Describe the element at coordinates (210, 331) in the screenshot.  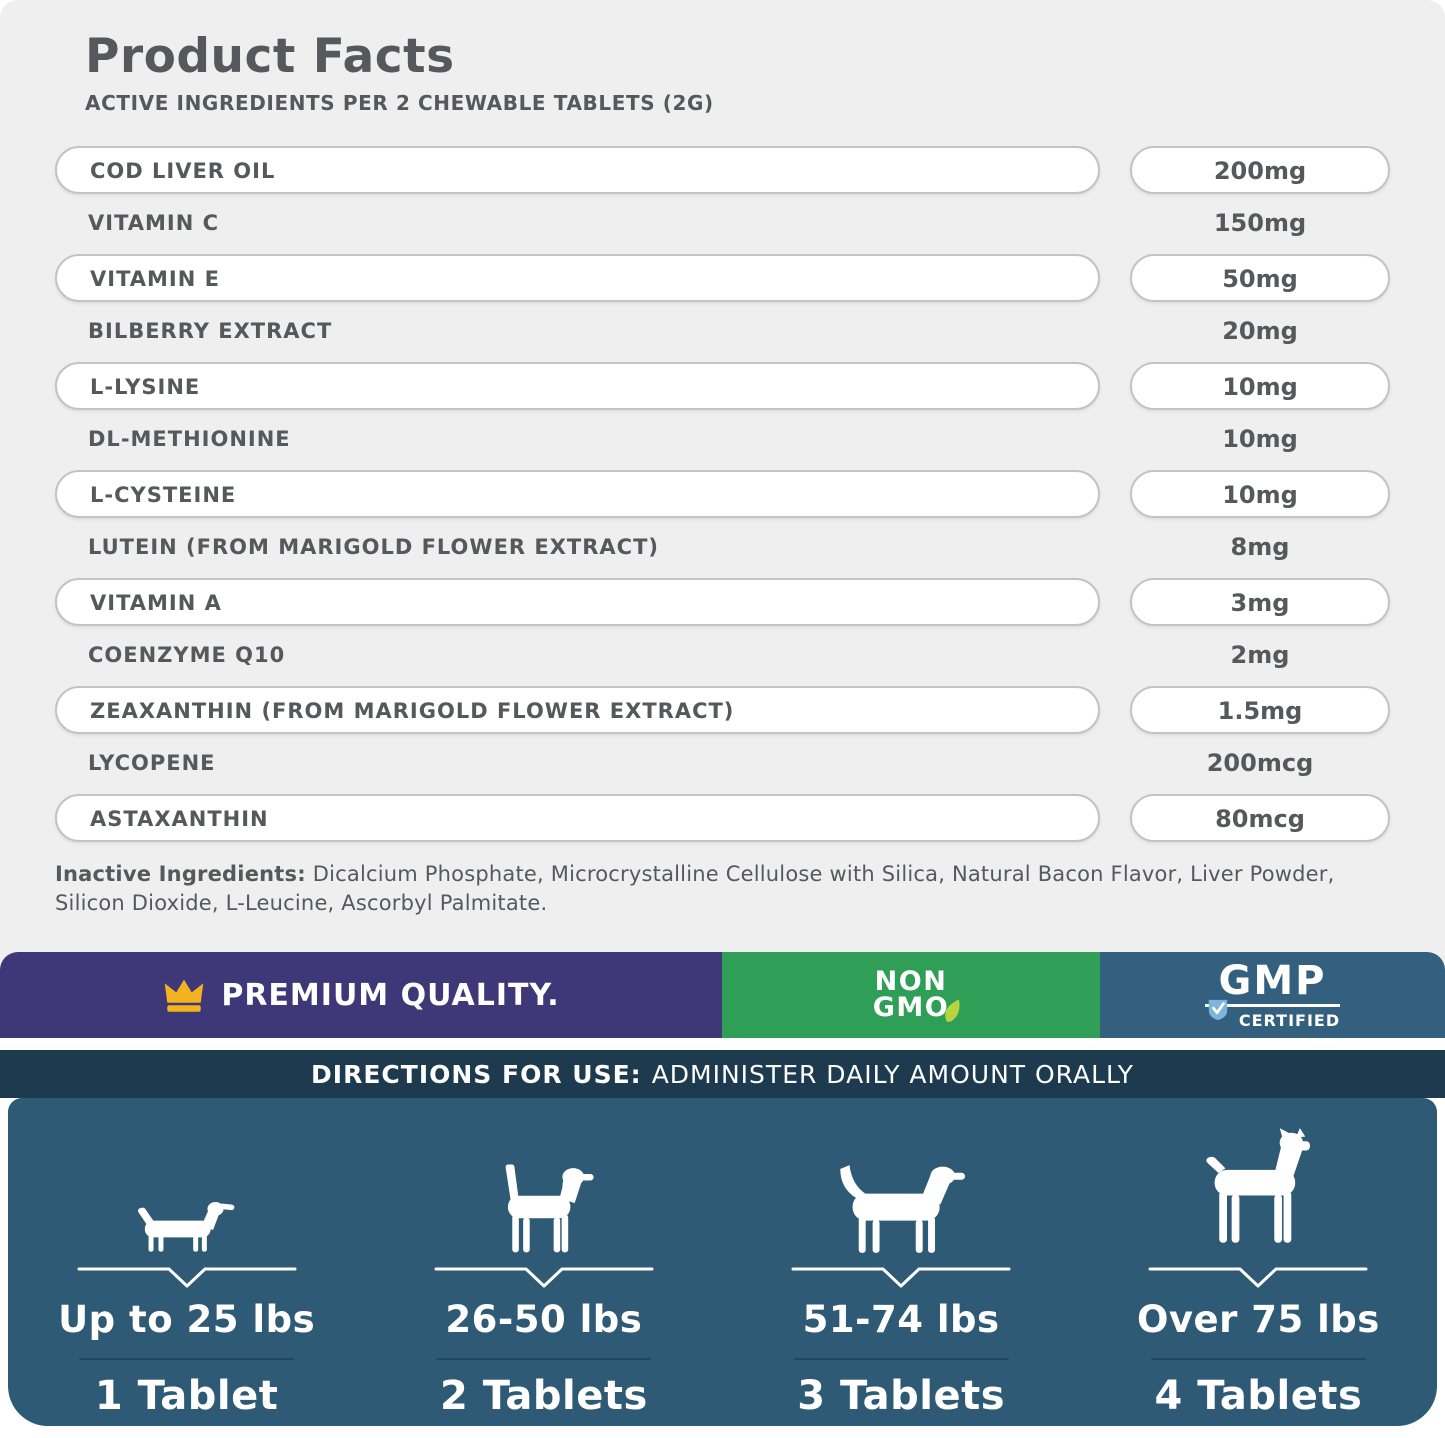
I see `ingredient-name: BILBERRY EXTRACT` at that location.